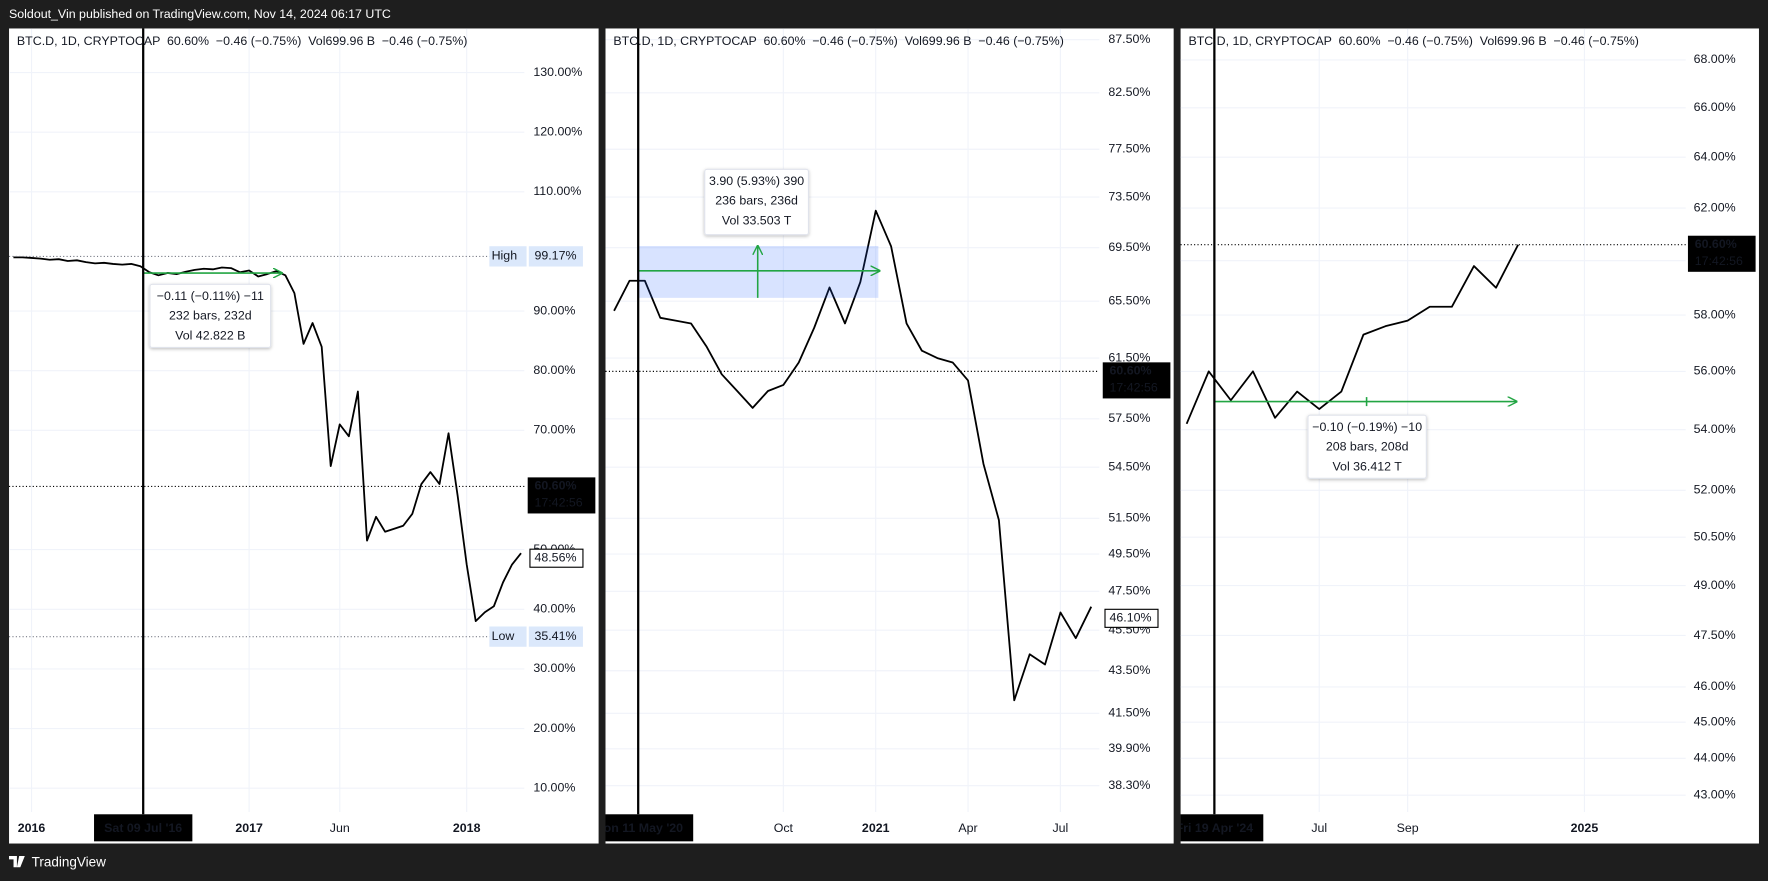 This screenshot has width=1768, height=881. Describe the element at coordinates (17, 862) in the screenshot. I see `footer-logo` at that location.